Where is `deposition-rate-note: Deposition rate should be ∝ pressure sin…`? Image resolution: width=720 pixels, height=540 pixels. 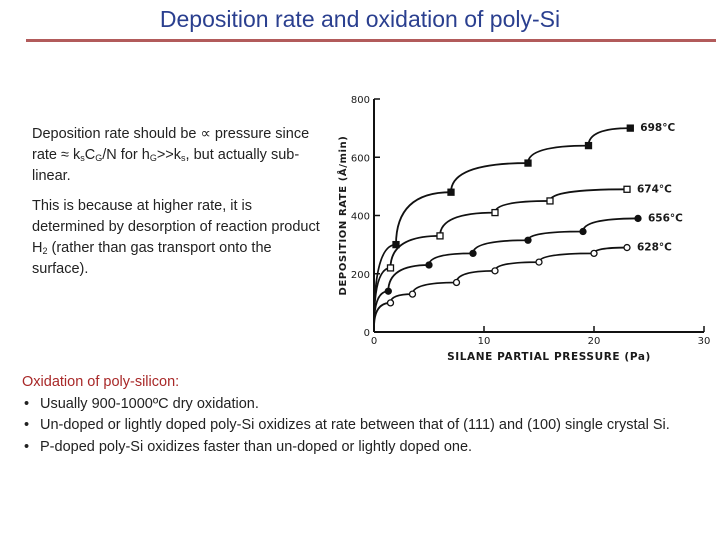 deposition-rate-note: Deposition rate should be ∝ pressure sin… is located at coordinates (171, 155).